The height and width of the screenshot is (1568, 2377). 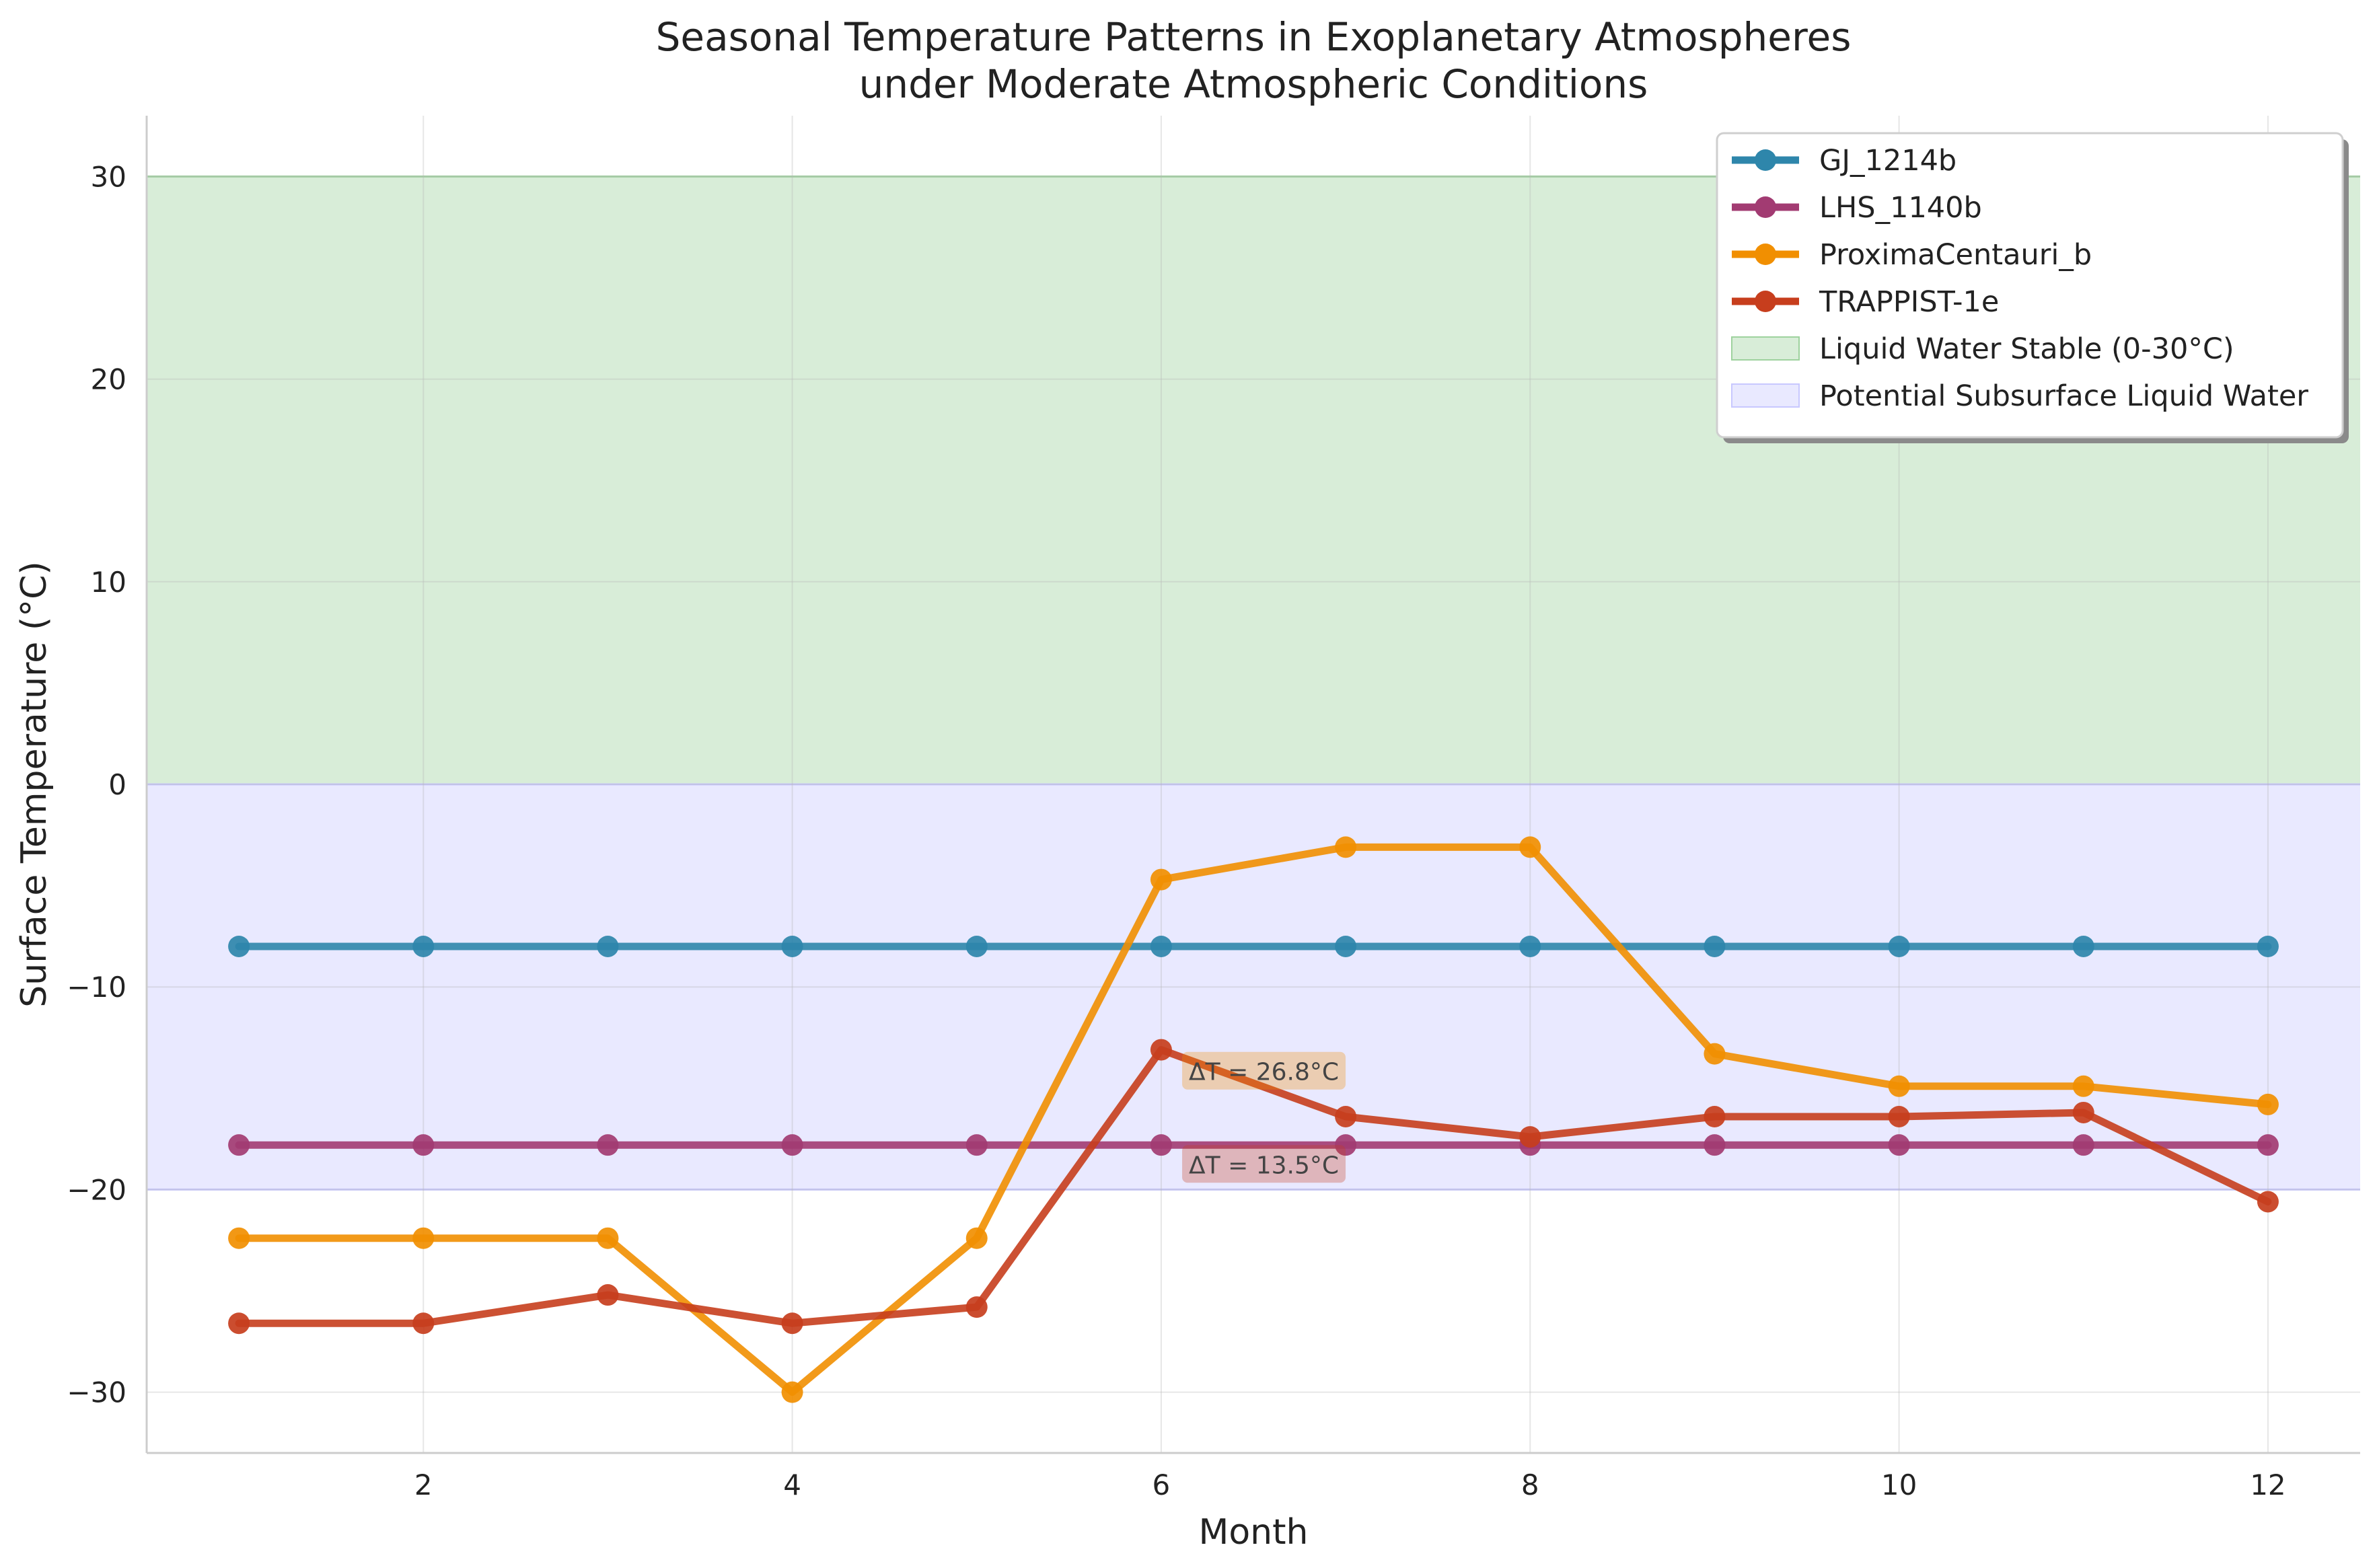 What do you see at coordinates (109, 379) in the screenshot?
I see `y-tick-label: 20` at bounding box center [109, 379].